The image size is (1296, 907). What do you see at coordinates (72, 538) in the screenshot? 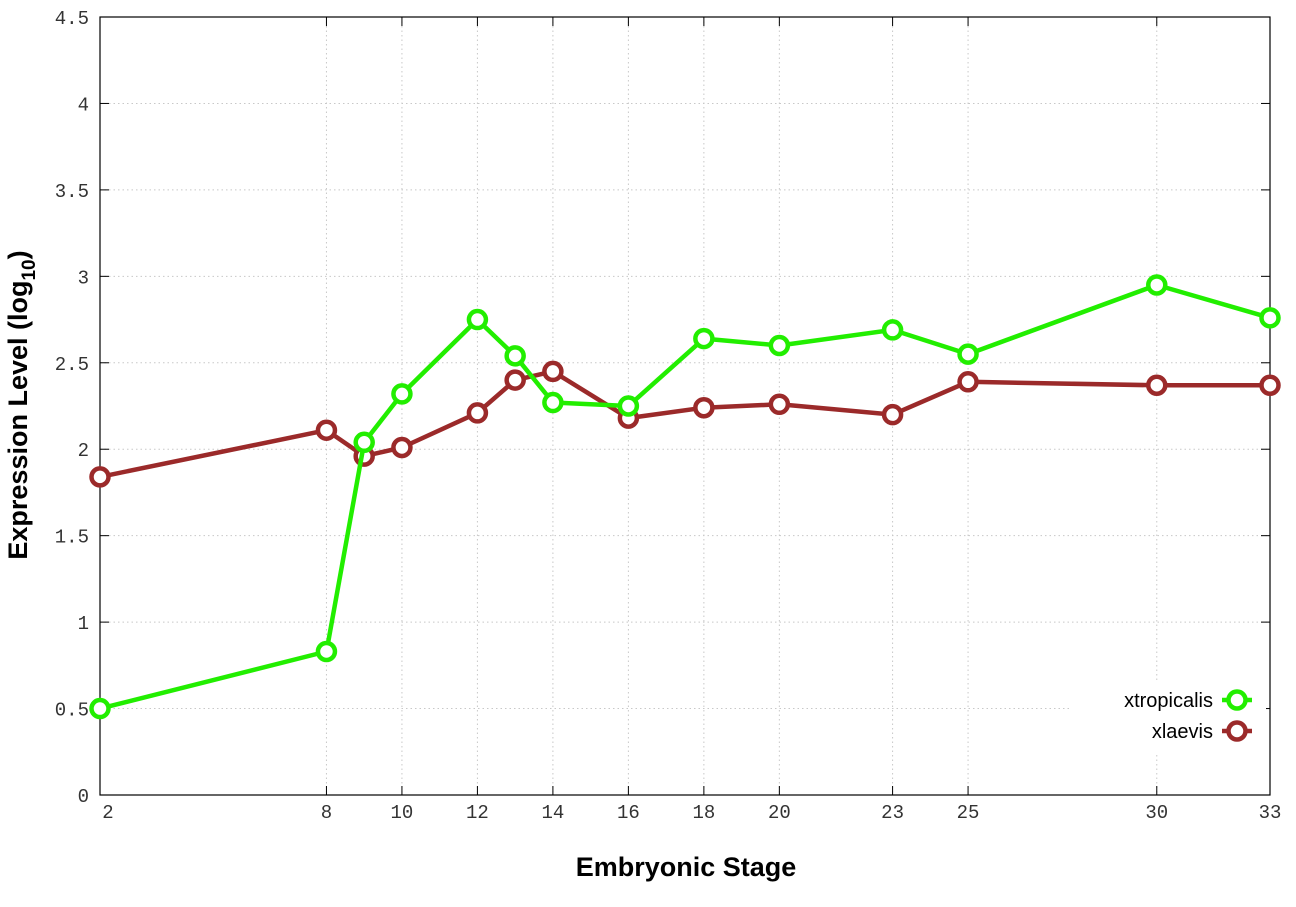
I see `y-tick-label: 1.5` at bounding box center [72, 538].